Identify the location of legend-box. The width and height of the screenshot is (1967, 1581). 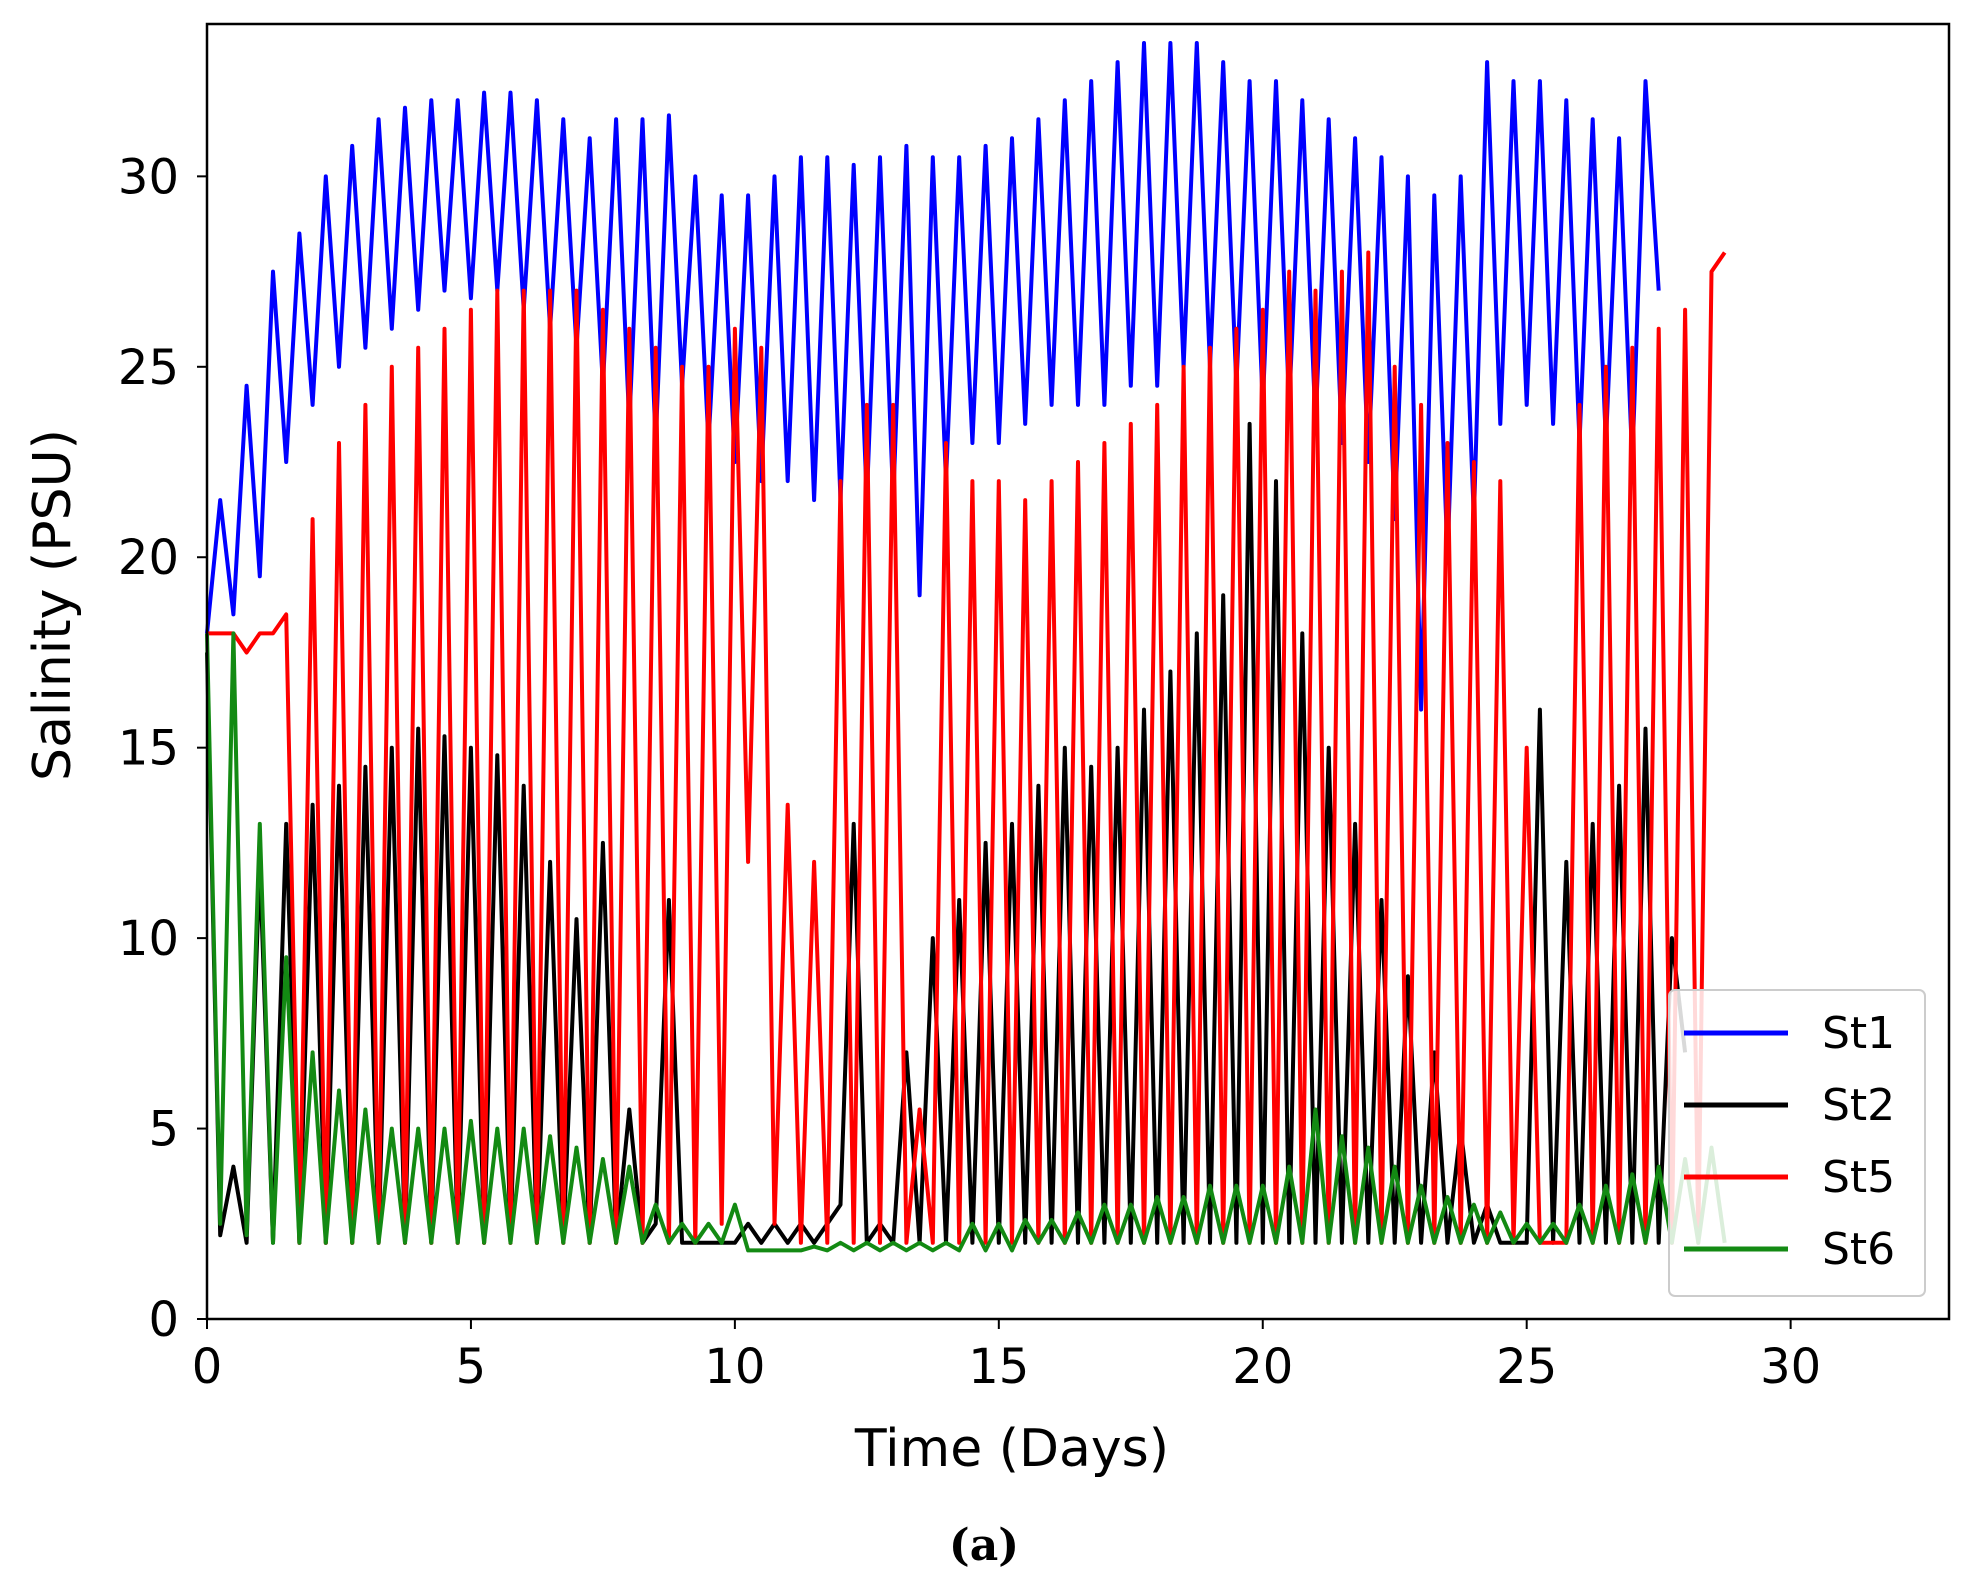
(1797, 1143).